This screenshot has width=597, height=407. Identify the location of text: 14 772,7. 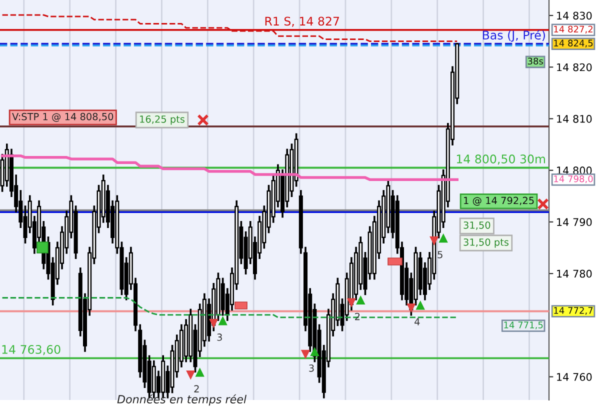
(573, 311).